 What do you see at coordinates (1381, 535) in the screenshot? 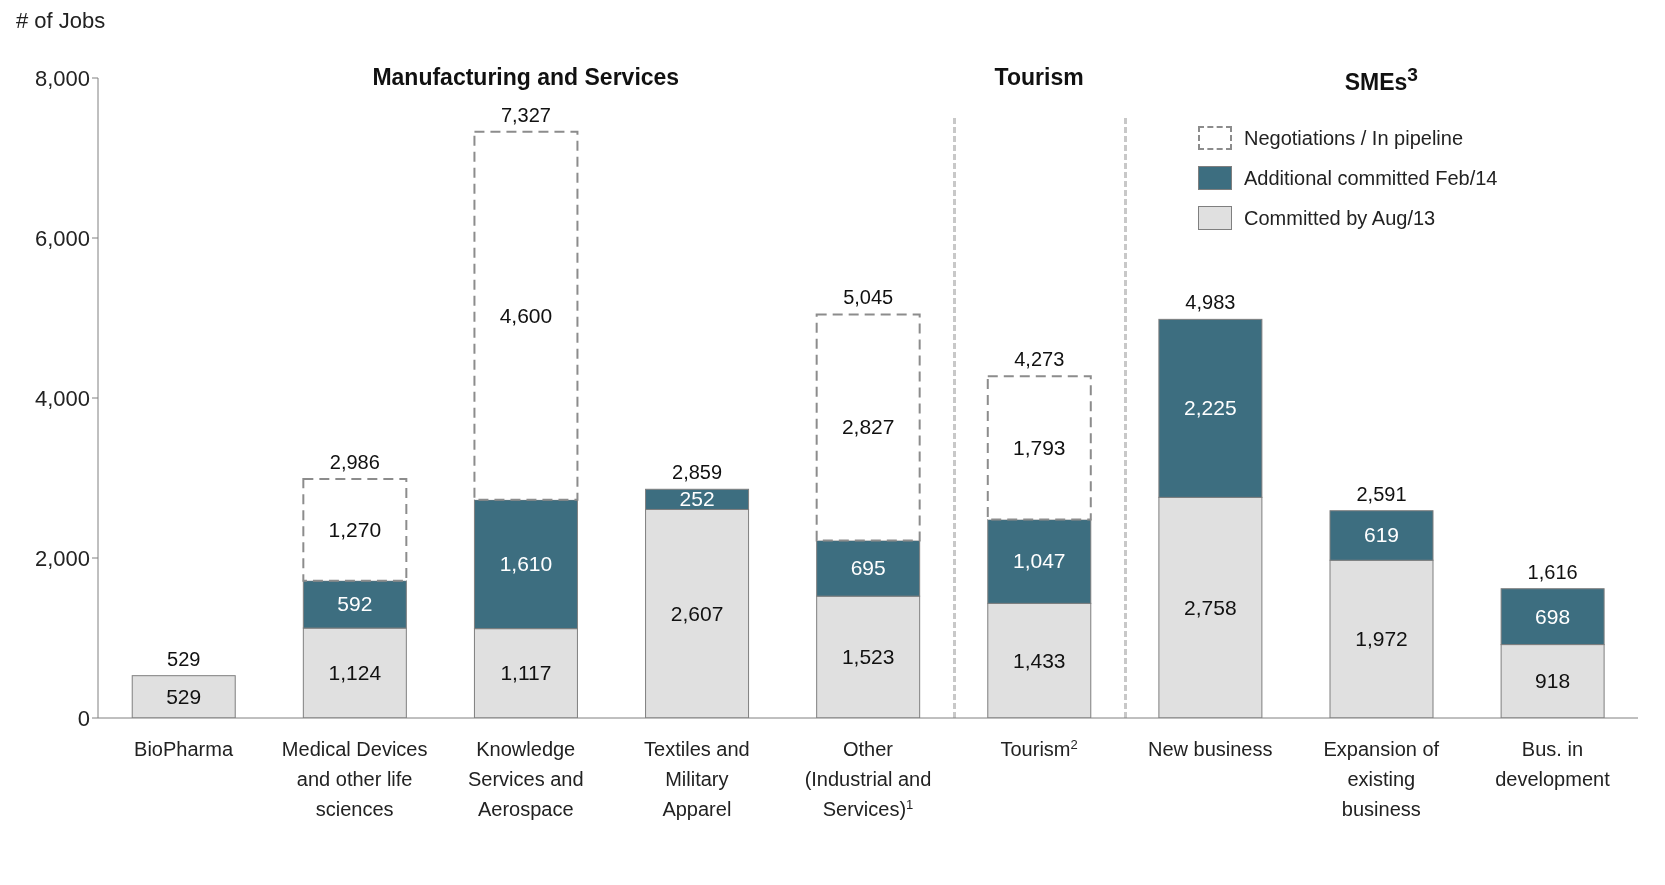
I see `data-label: 619` at bounding box center [1381, 535].